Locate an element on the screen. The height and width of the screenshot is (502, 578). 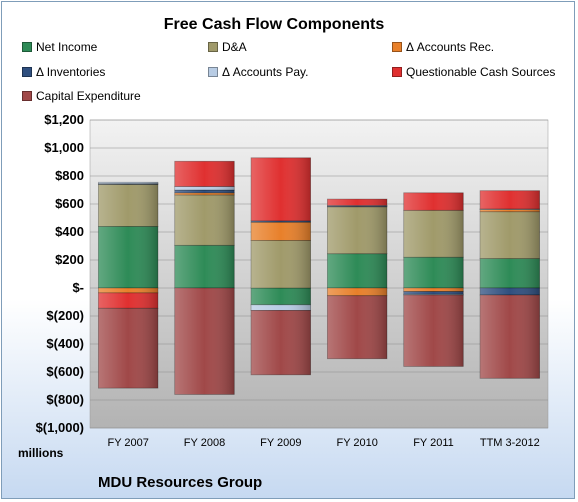
legend-item-inventories: Δ Inventories is located at coordinates (63, 72).